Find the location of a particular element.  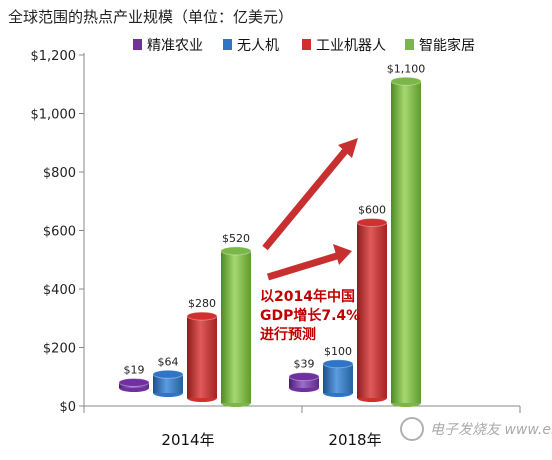

y-tick-label: $800 is located at coordinates (59, 173).